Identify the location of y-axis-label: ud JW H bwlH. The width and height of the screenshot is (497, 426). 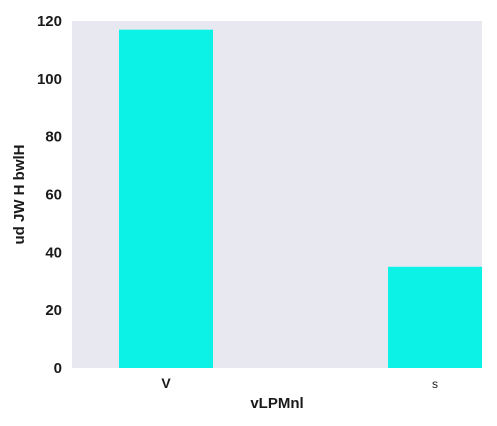
(19, 195).